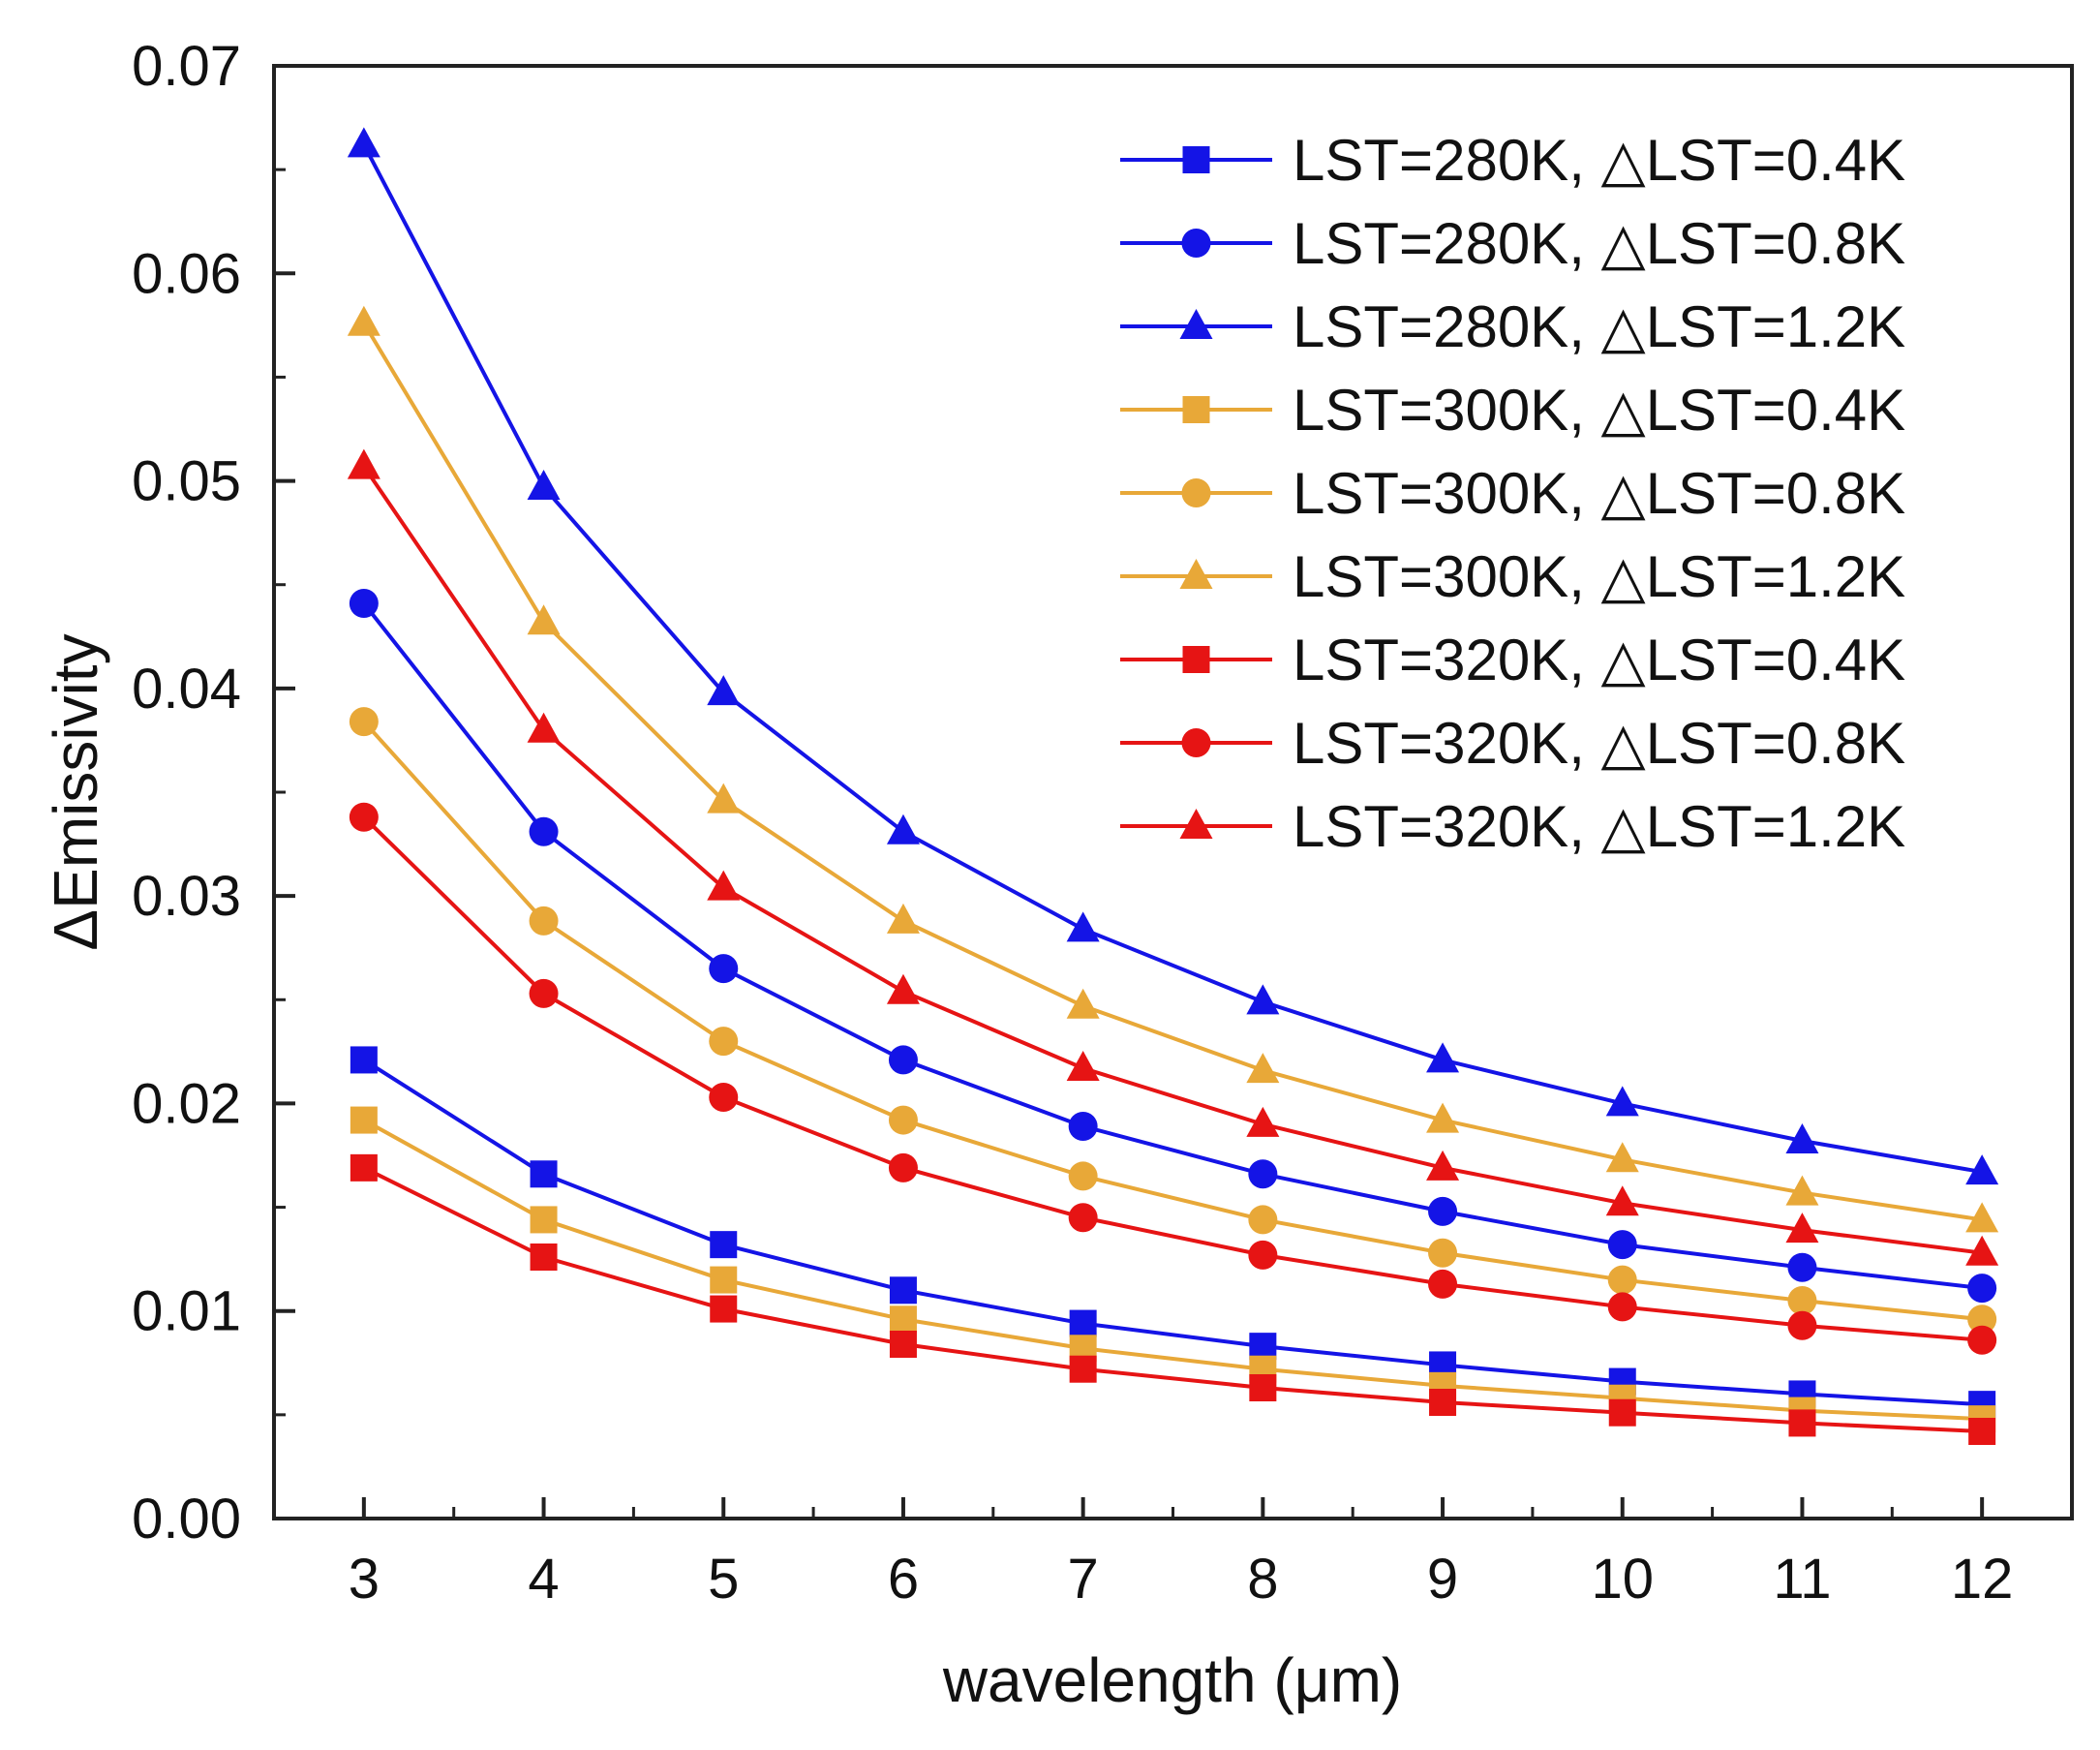  What do you see at coordinates (1083, 1579) in the screenshot?
I see `x-tick-label: 7` at bounding box center [1083, 1579].